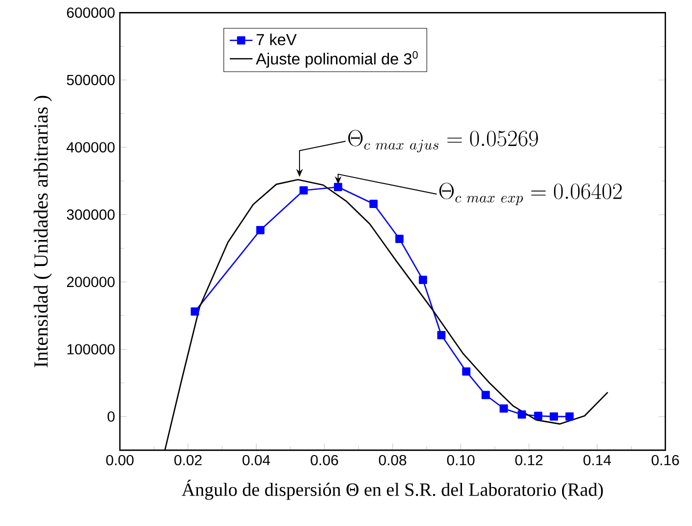 The height and width of the screenshot is (526, 692). I want to click on x-tick-label: 0.10, so click(460, 460).